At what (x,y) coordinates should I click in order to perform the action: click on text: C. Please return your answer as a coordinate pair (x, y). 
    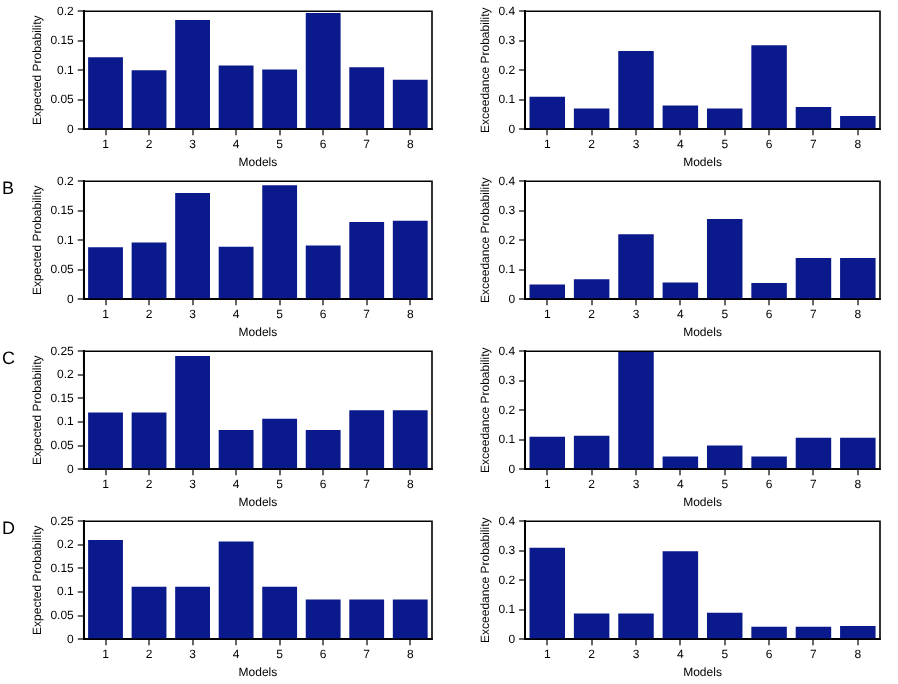
    Looking at the image, I should click on (8, 358).